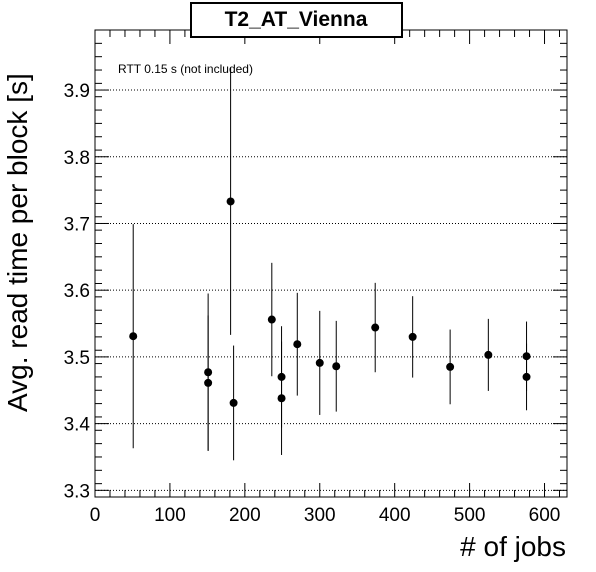  What do you see at coordinates (395, 515) in the screenshot?
I see `x-tick-label: 400` at bounding box center [395, 515].